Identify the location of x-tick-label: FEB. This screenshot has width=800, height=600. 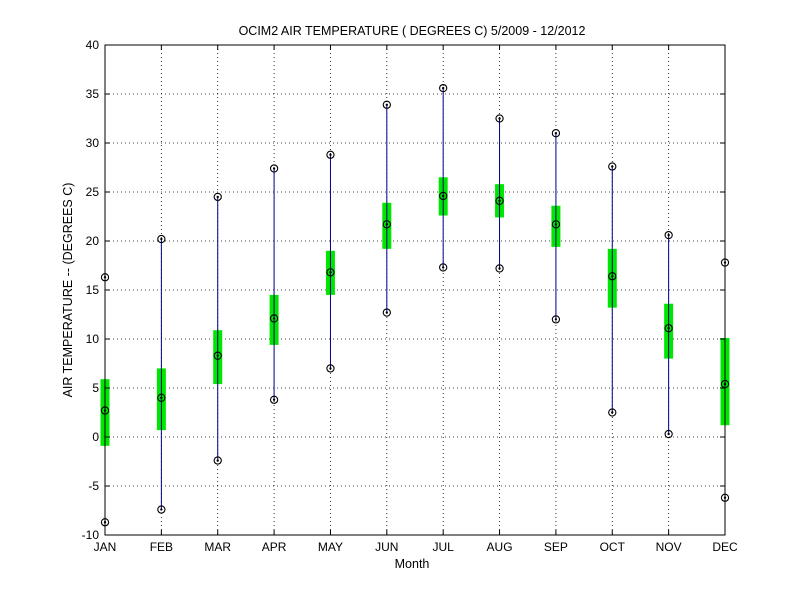
(161, 547).